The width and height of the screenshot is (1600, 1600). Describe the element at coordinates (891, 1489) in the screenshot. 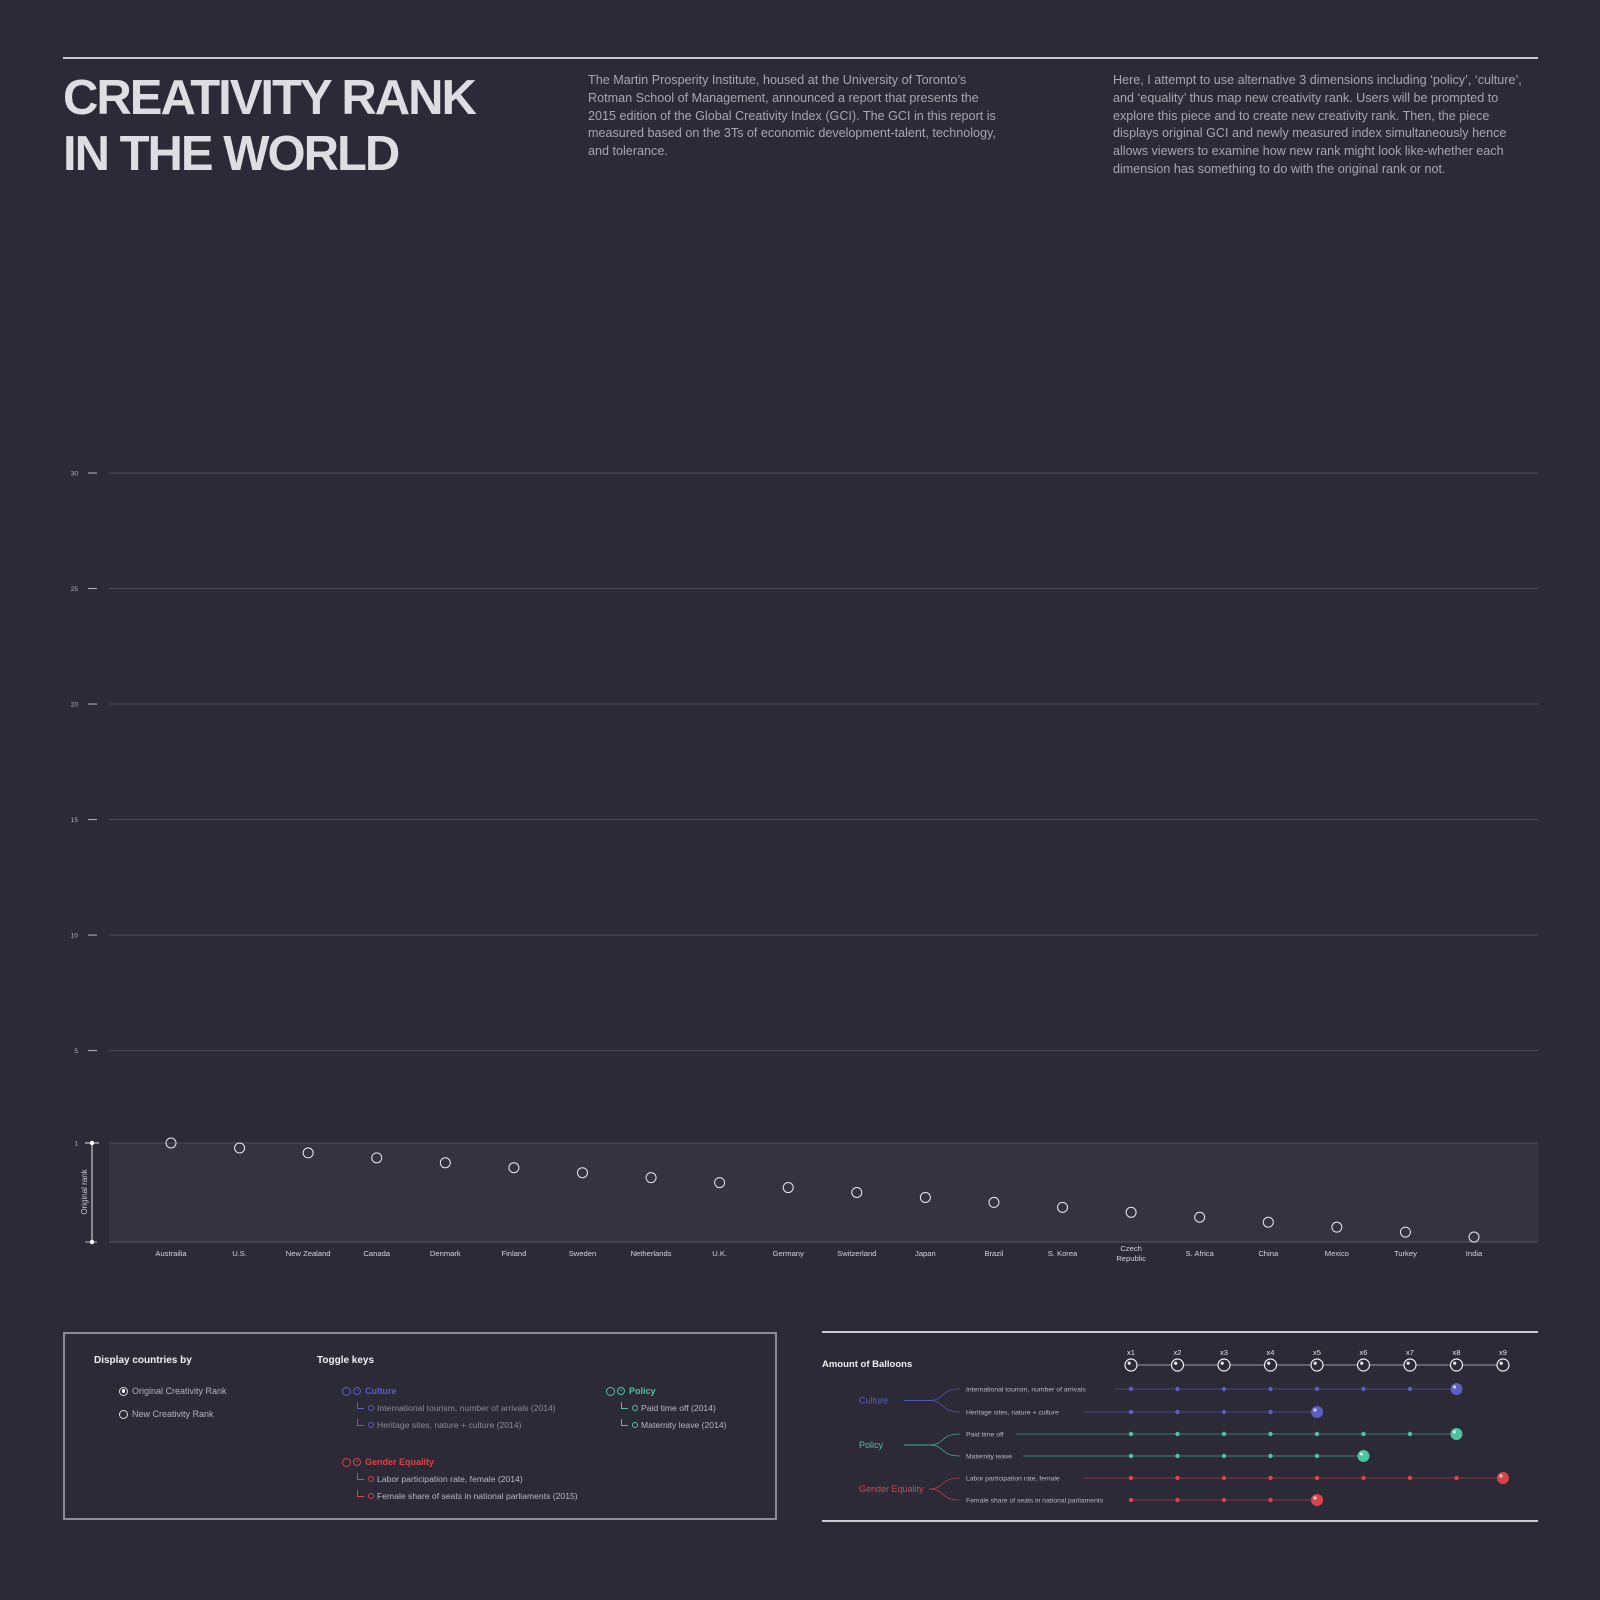

I see `balloon-group-label: Gender Equality` at that location.